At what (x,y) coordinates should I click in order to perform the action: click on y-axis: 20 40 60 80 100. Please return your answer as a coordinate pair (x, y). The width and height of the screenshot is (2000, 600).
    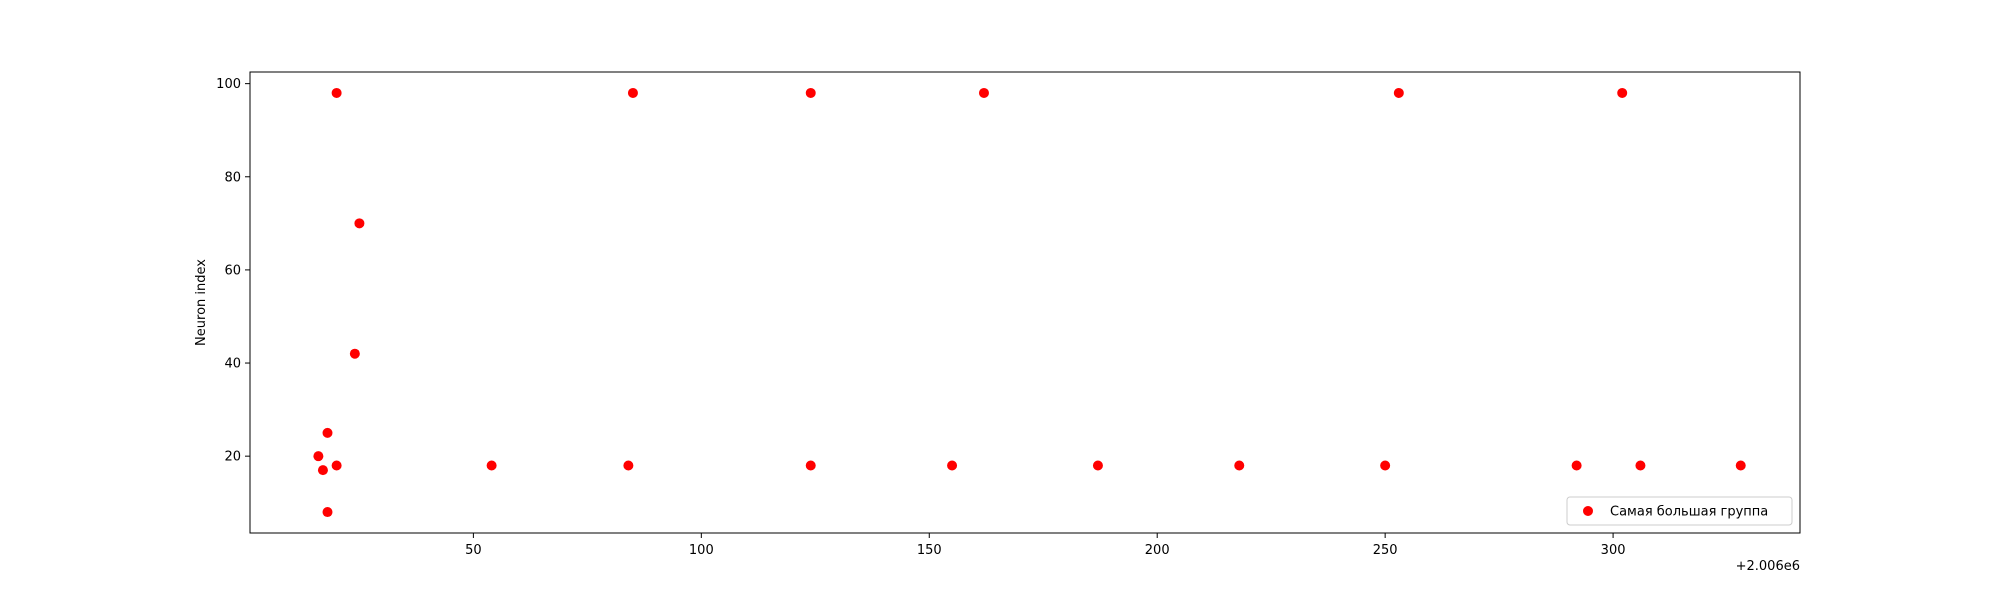
    Looking at the image, I should click on (233, 271).